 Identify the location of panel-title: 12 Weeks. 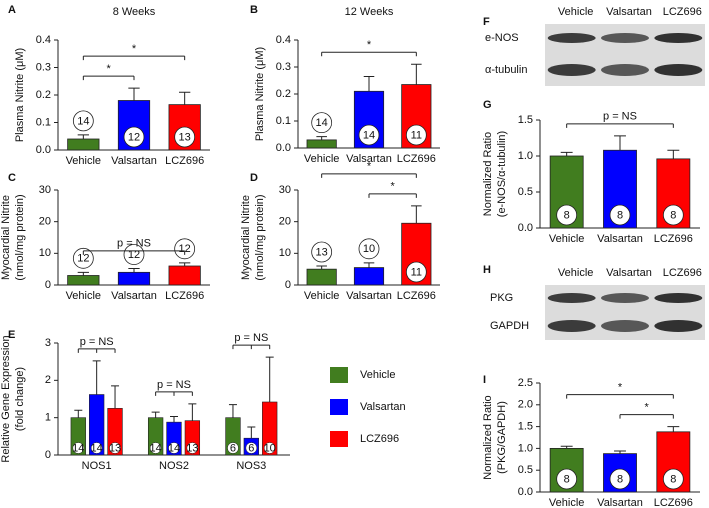
(369, 12).